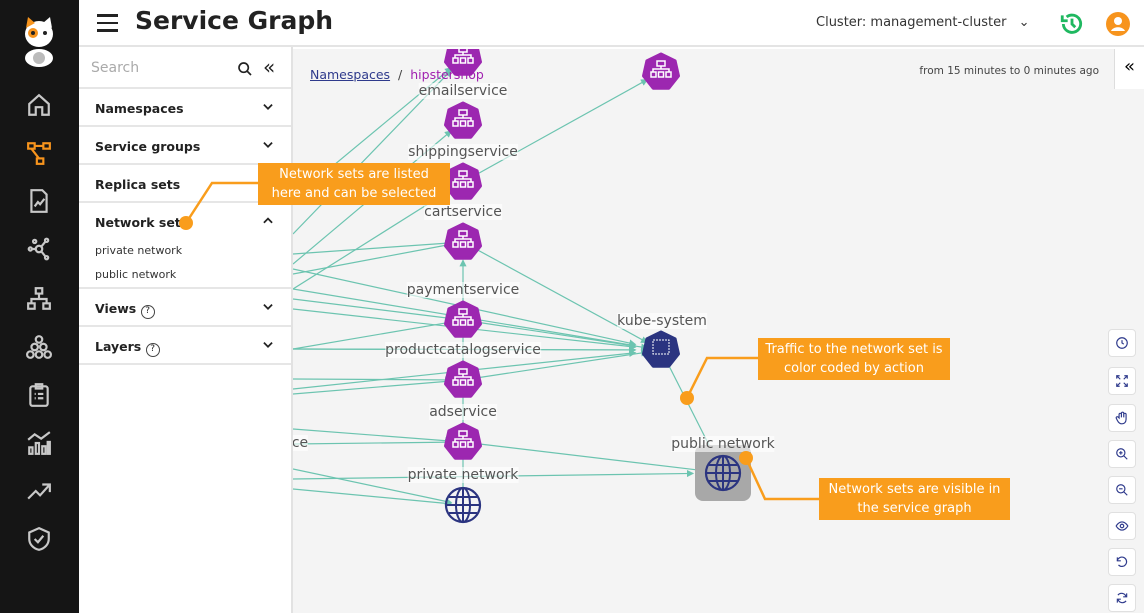 Image resolution: width=1144 pixels, height=613 pixels. I want to click on undo-button, so click(1122, 562).